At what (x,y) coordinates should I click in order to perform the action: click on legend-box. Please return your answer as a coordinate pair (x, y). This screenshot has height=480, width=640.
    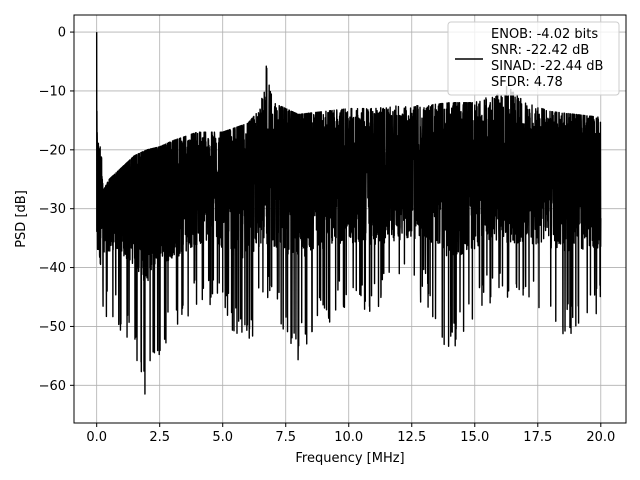
    Looking at the image, I should click on (533, 58).